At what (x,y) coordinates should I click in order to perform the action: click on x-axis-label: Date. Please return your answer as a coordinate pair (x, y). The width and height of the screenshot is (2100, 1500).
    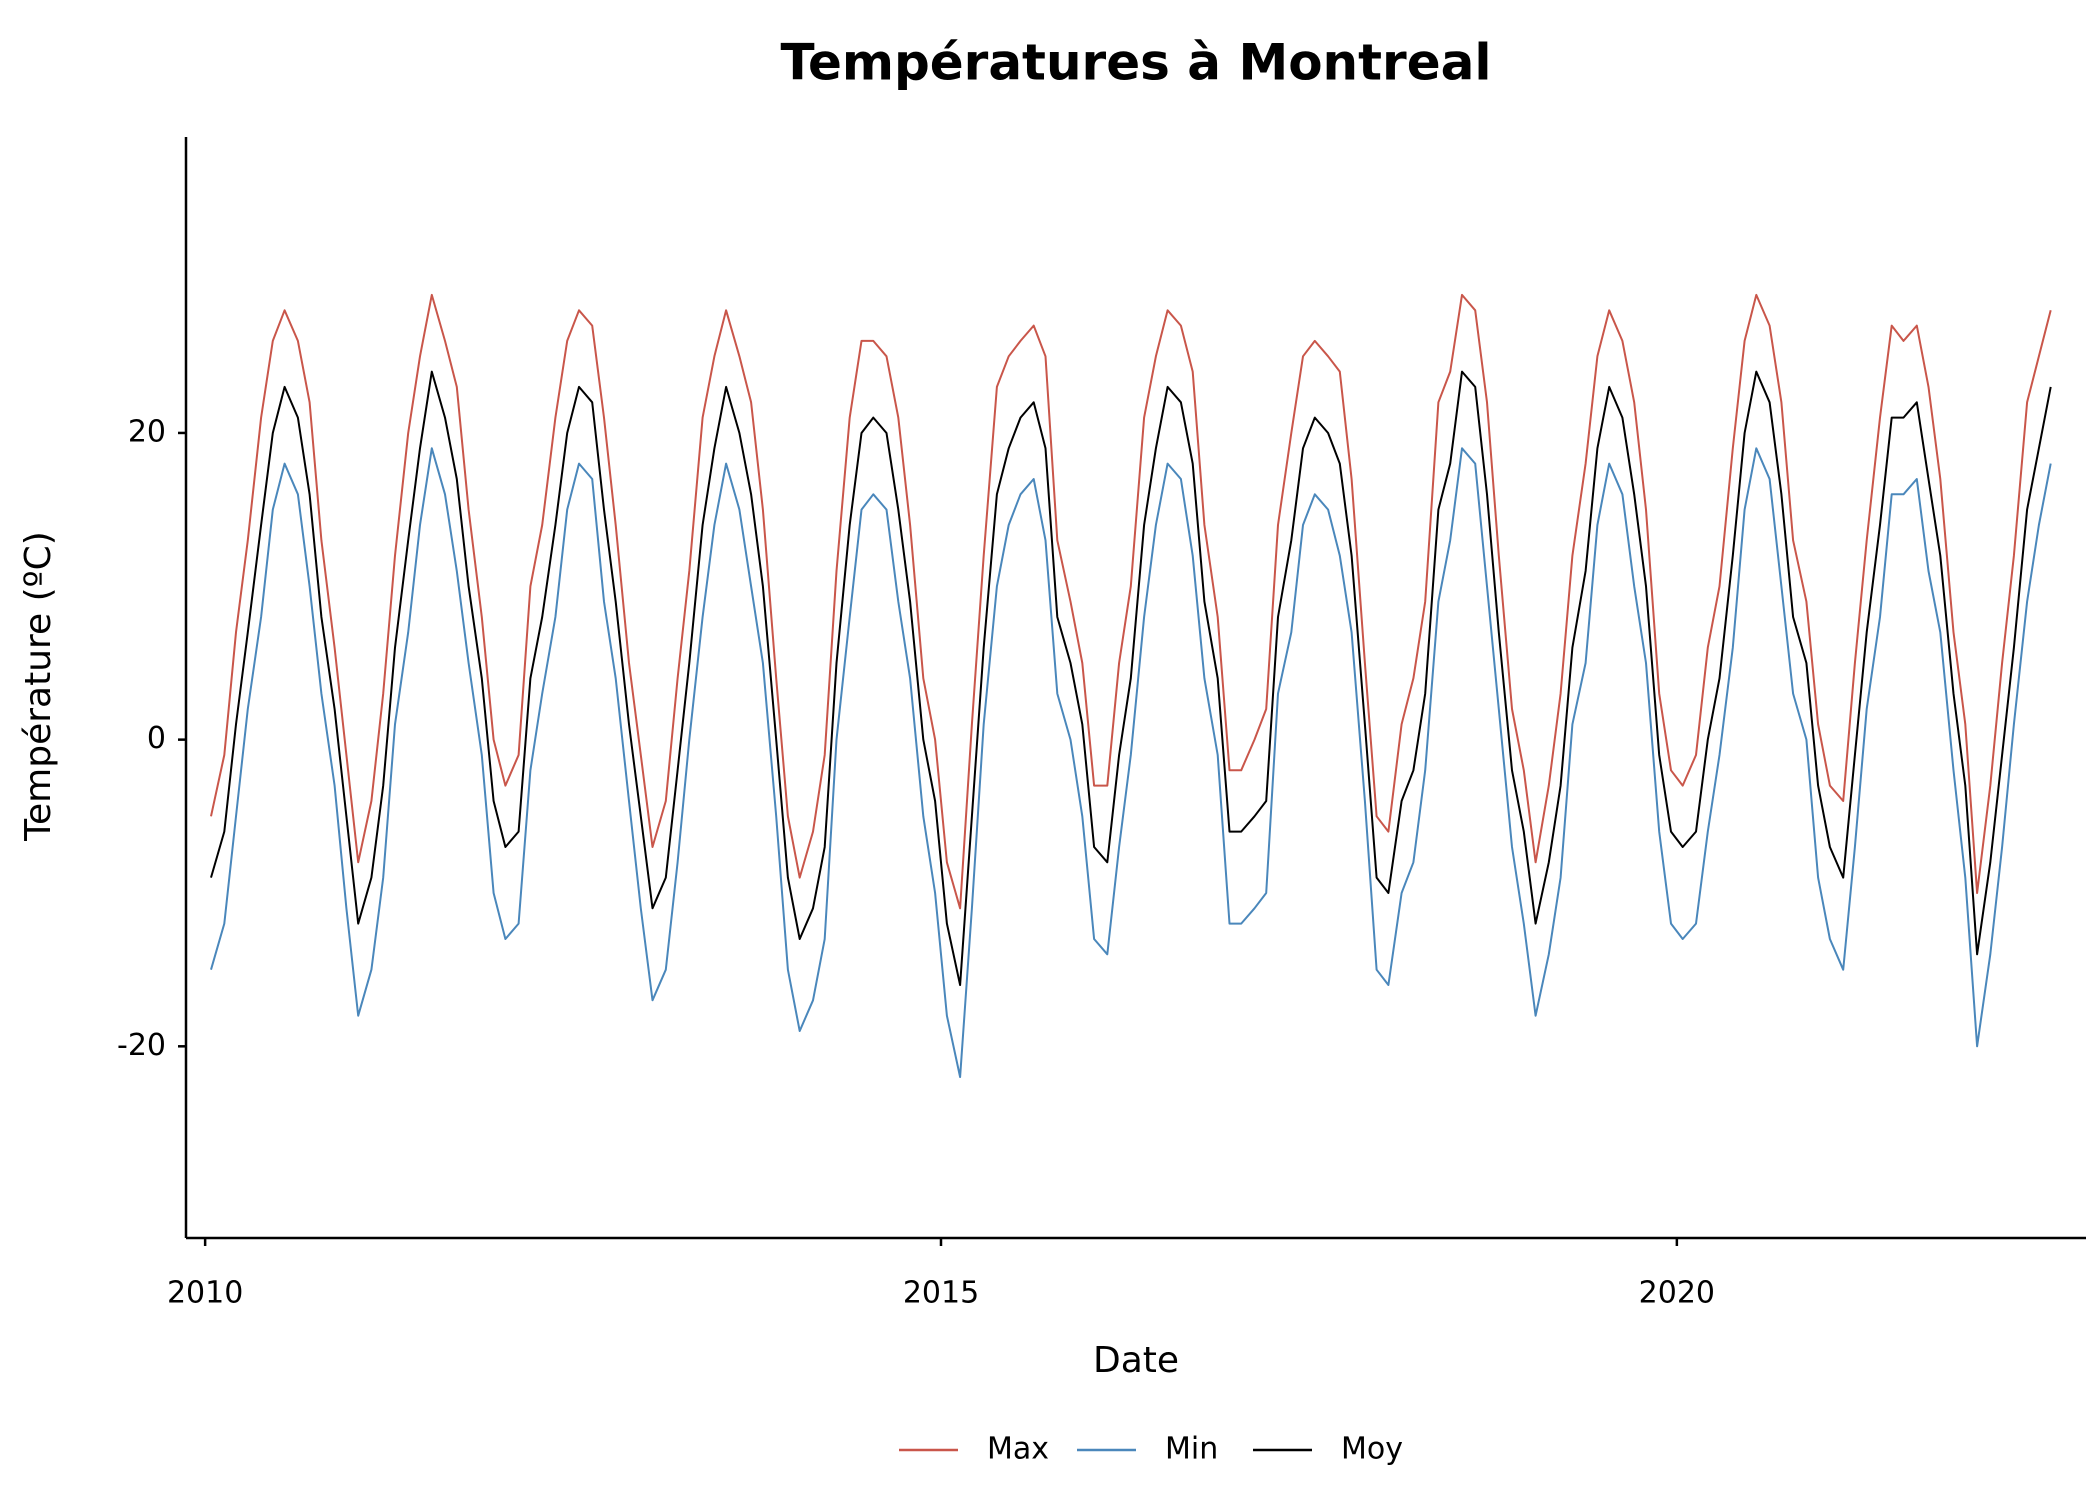
    Looking at the image, I should click on (1136, 1360).